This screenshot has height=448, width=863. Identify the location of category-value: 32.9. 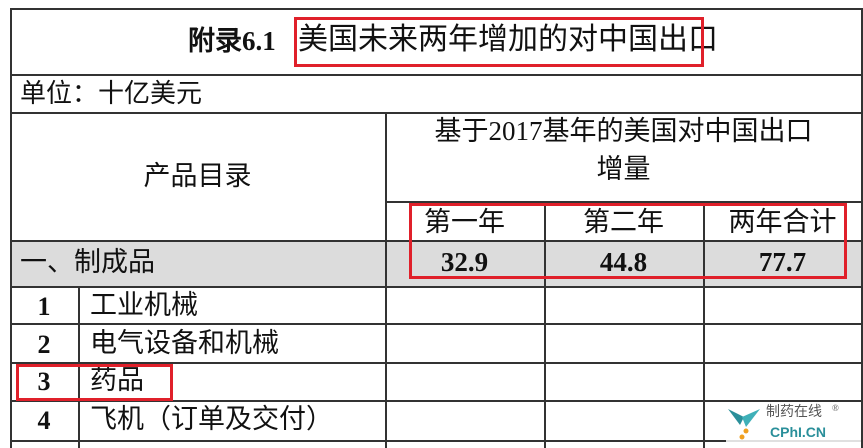
(464, 262).